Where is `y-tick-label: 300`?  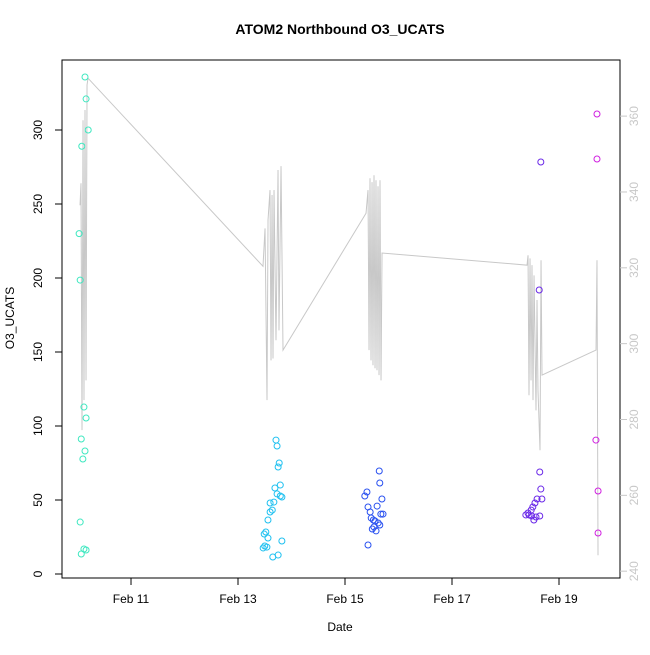
y-tick-label: 300 is located at coordinates (38, 130).